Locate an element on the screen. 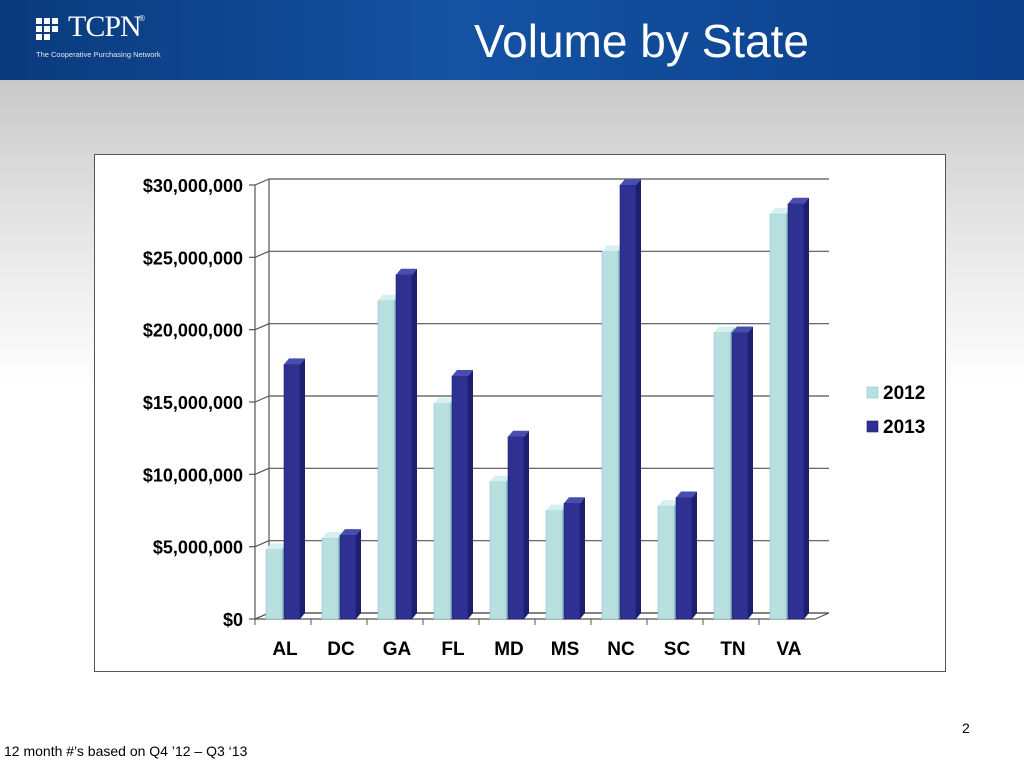 Image resolution: width=1024 pixels, height=768 pixels. bar-top-2013-TN is located at coordinates (742, 329).